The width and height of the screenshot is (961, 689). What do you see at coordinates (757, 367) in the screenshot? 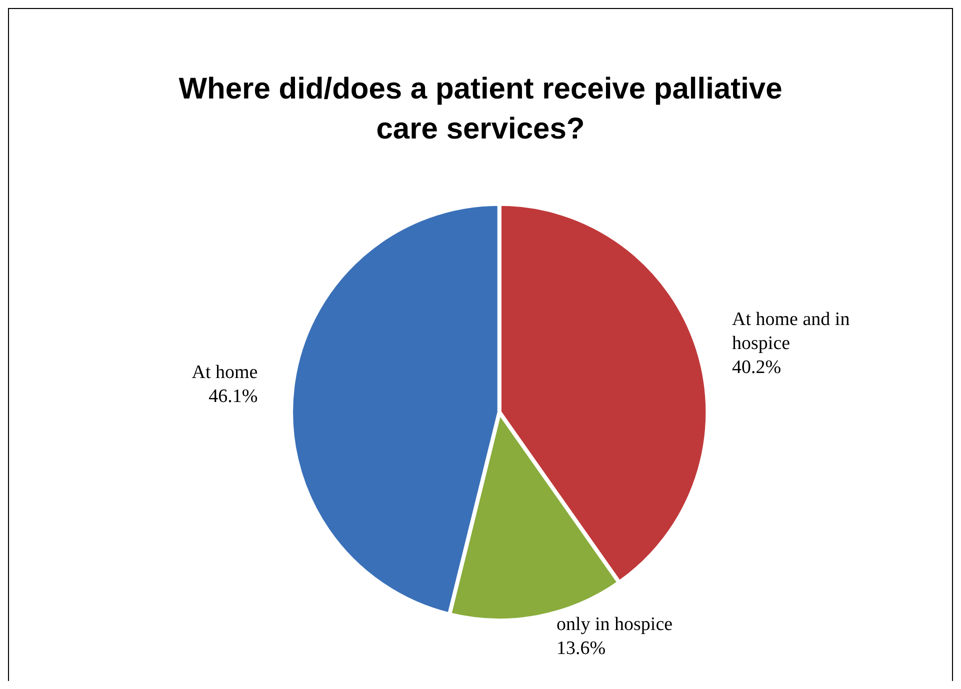
I see `data-label: 40.2%` at bounding box center [757, 367].